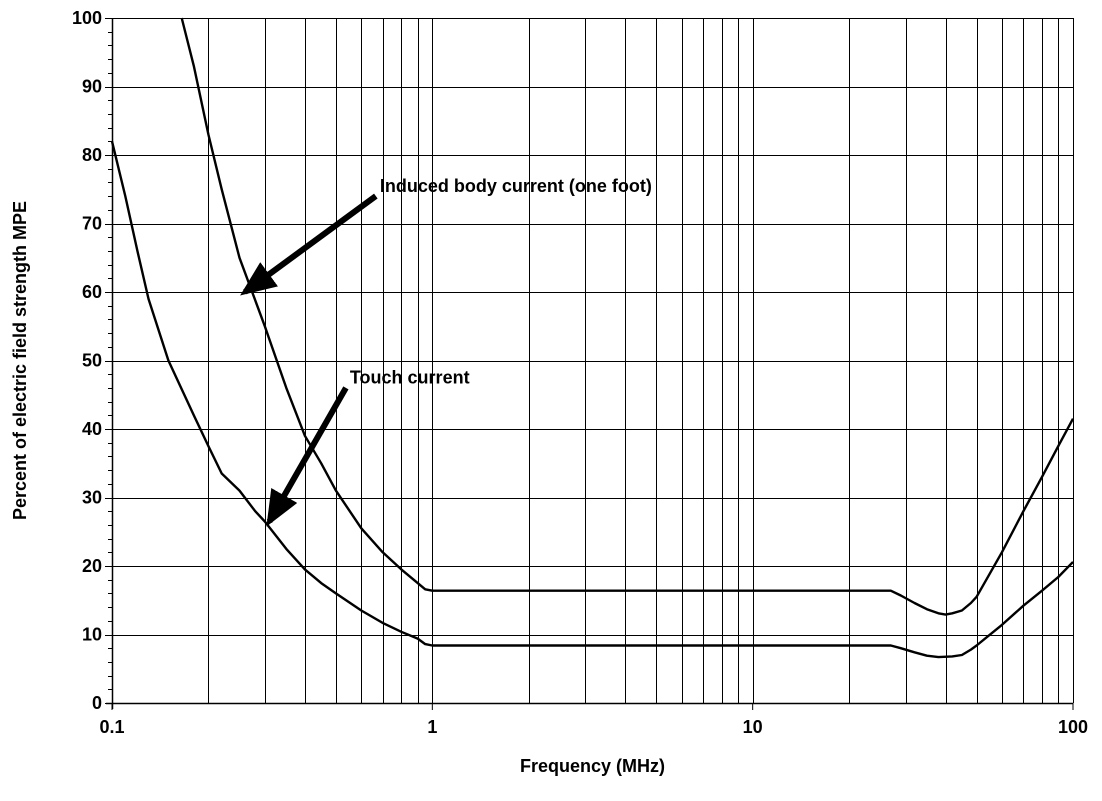 The width and height of the screenshot is (1102, 801). I want to click on y-tick-label: 100, so click(87, 18).